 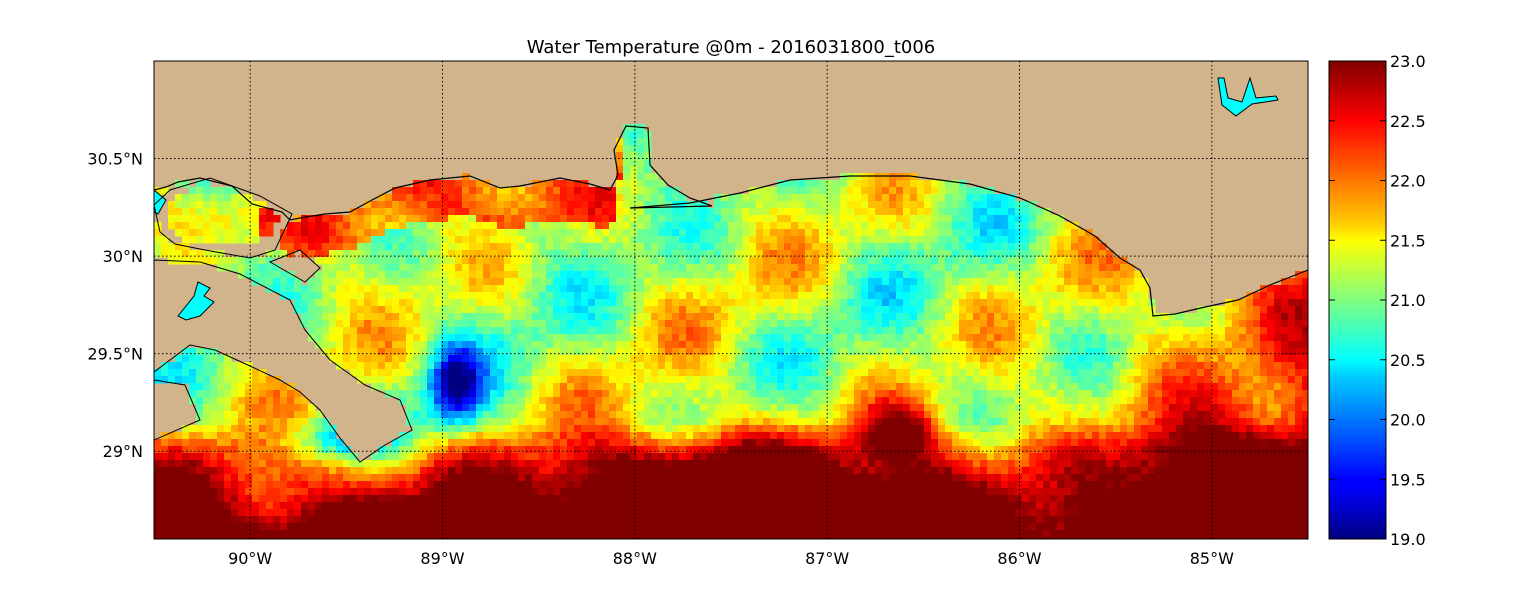 What do you see at coordinates (442, 558) in the screenshot?
I see `lon-label: 89°W` at bounding box center [442, 558].